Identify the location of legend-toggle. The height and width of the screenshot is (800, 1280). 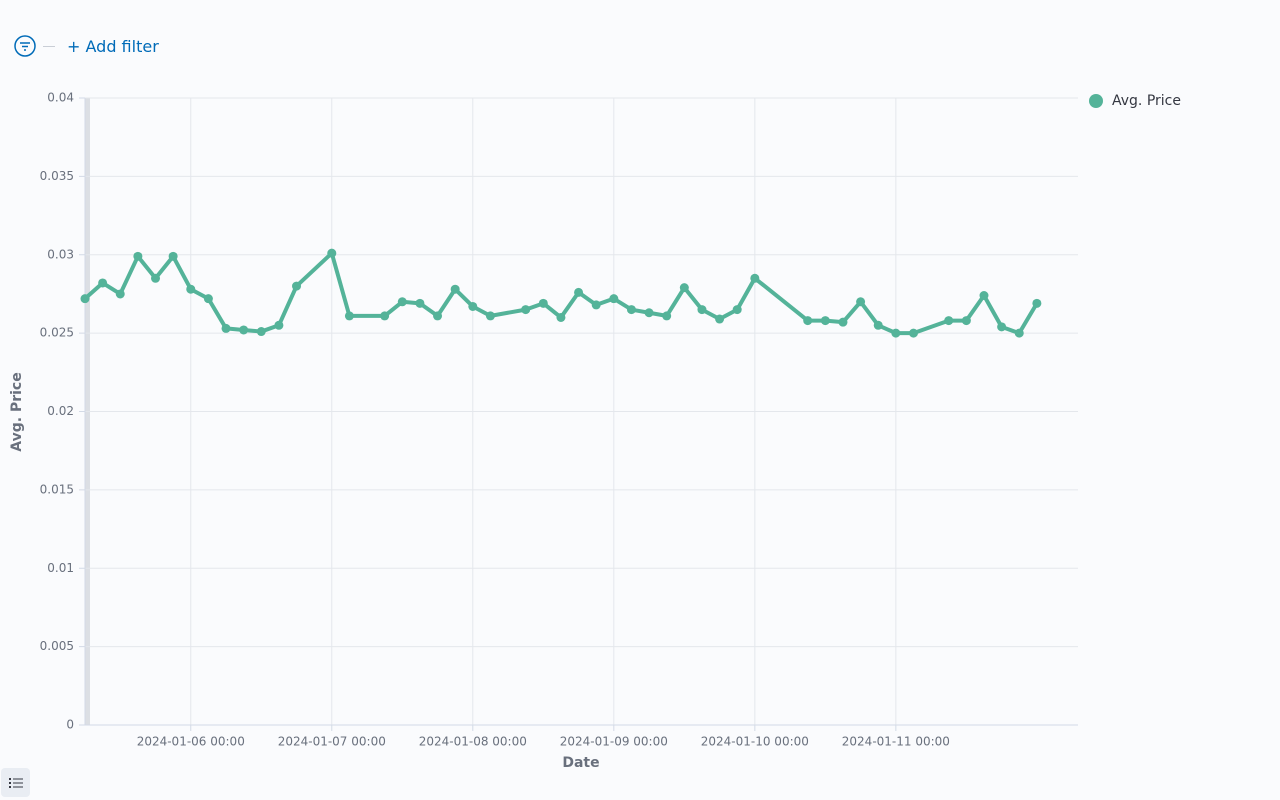
(15, 782).